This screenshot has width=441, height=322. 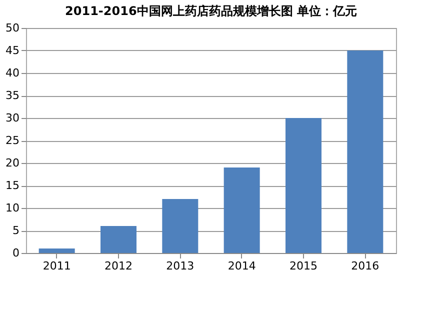 I want to click on x-tick-label: 2012, so click(x=118, y=266).